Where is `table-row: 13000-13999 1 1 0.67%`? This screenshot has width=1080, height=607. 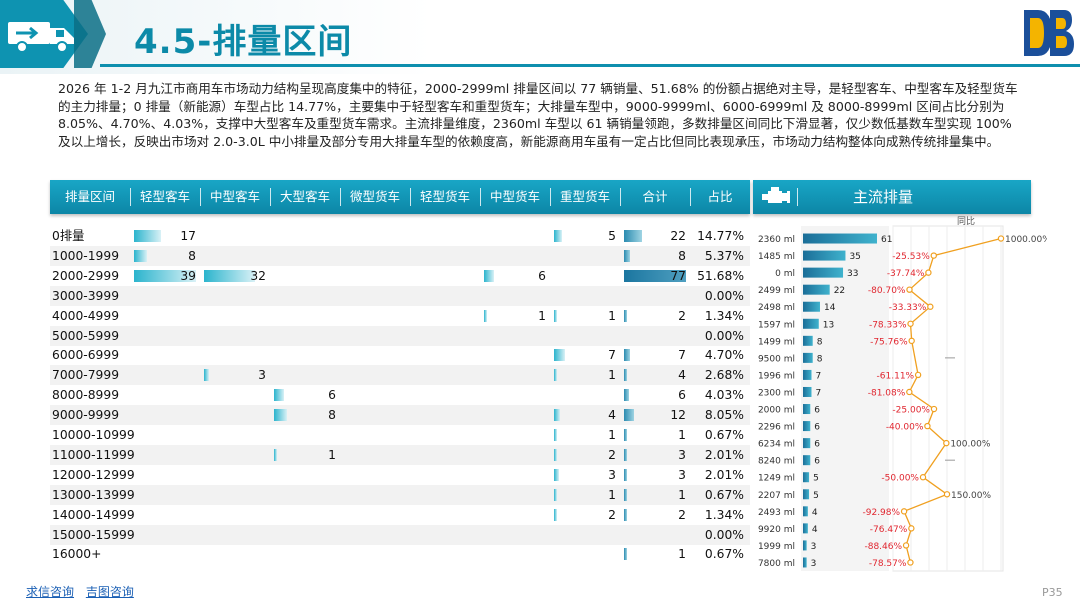 table-row: 13000-13999 1 1 0.67% is located at coordinates (400, 494).